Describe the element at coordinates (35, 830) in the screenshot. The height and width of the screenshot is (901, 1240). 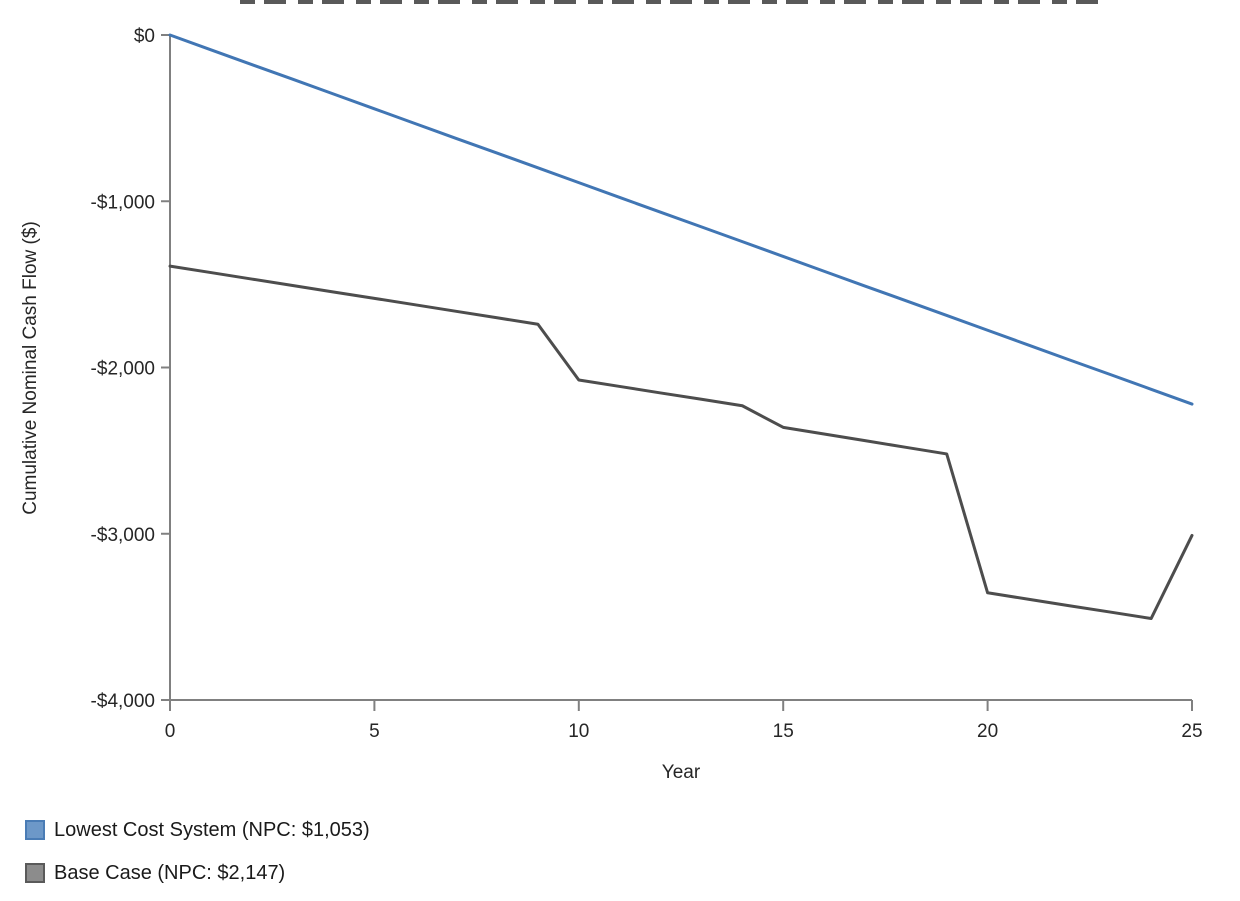
I see `legend-swatch-lowest-cost` at that location.